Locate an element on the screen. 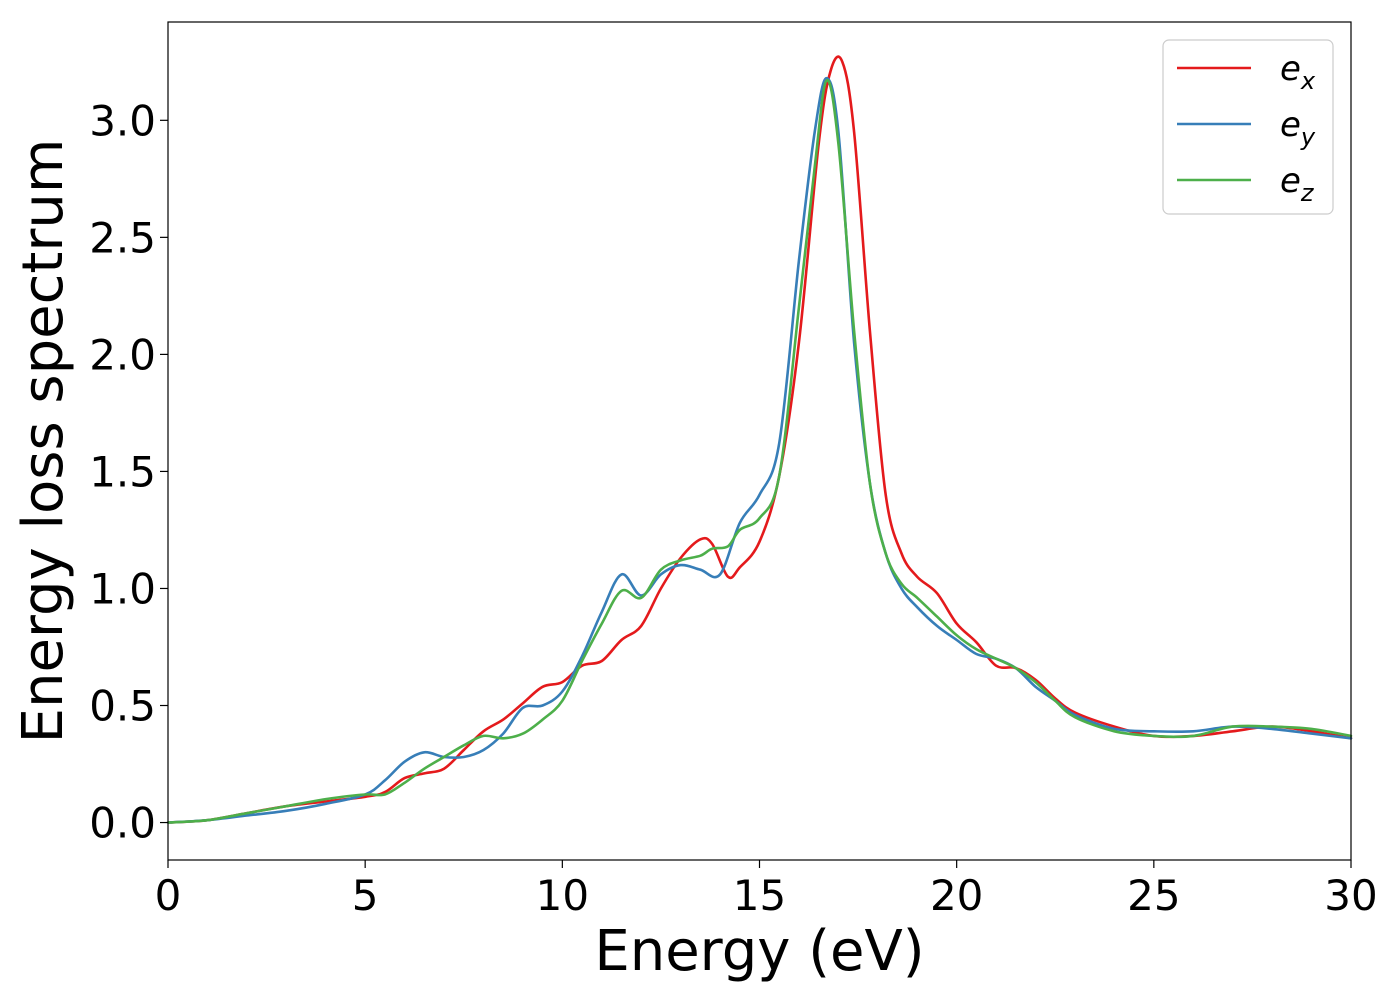 The height and width of the screenshot is (1000, 1400). y-tick-label: 1.5 is located at coordinates (122, 471).